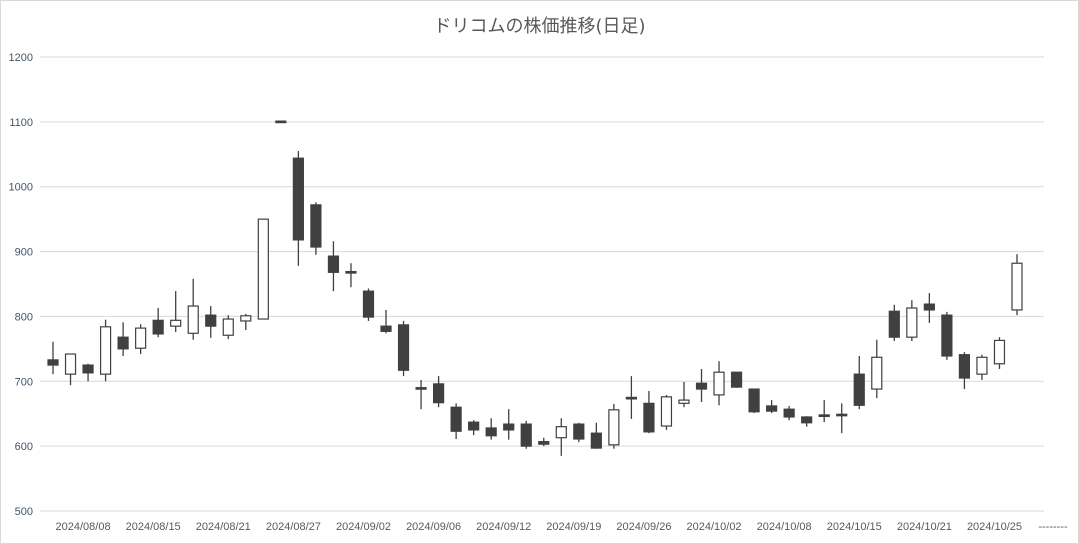 This screenshot has width=1079, height=544. Describe the element at coordinates (994, 527) in the screenshot. I see `x-tick-label: 2024/10/25` at that location.